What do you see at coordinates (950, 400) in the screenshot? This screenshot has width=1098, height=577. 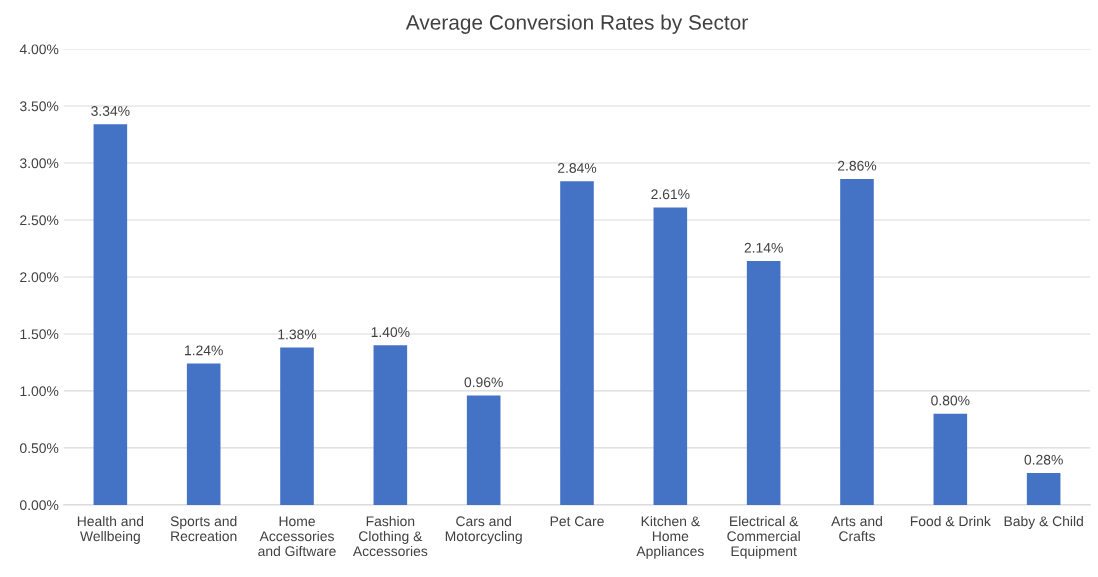 I see `data-label: 0.80%` at bounding box center [950, 400].